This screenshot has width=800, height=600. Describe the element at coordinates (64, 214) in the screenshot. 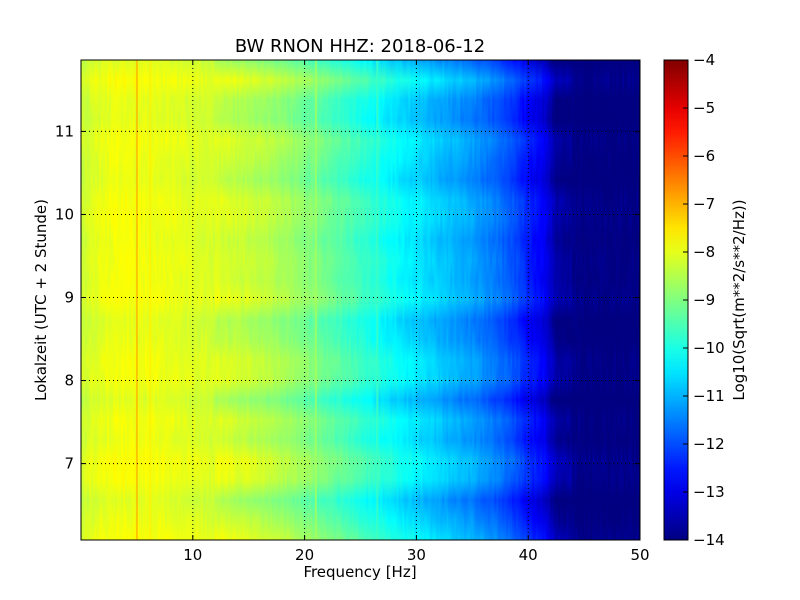

I see `y-tick-label: 10` at that location.